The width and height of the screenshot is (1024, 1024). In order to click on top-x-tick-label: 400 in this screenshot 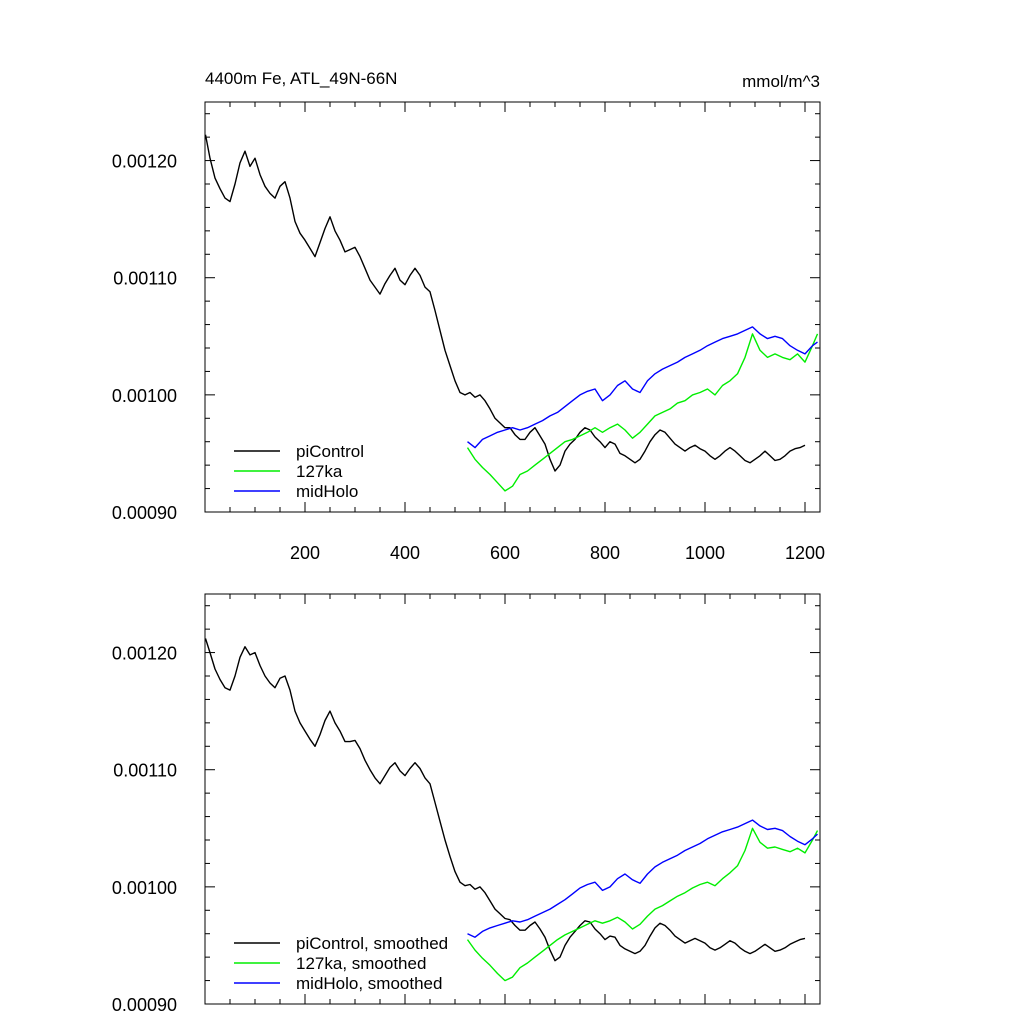, I will do `click(405, 553)`.